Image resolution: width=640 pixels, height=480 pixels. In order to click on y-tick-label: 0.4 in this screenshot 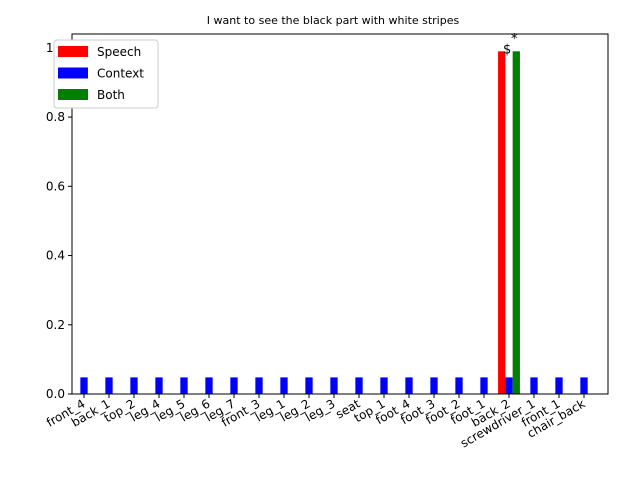, I will do `click(55, 256)`.